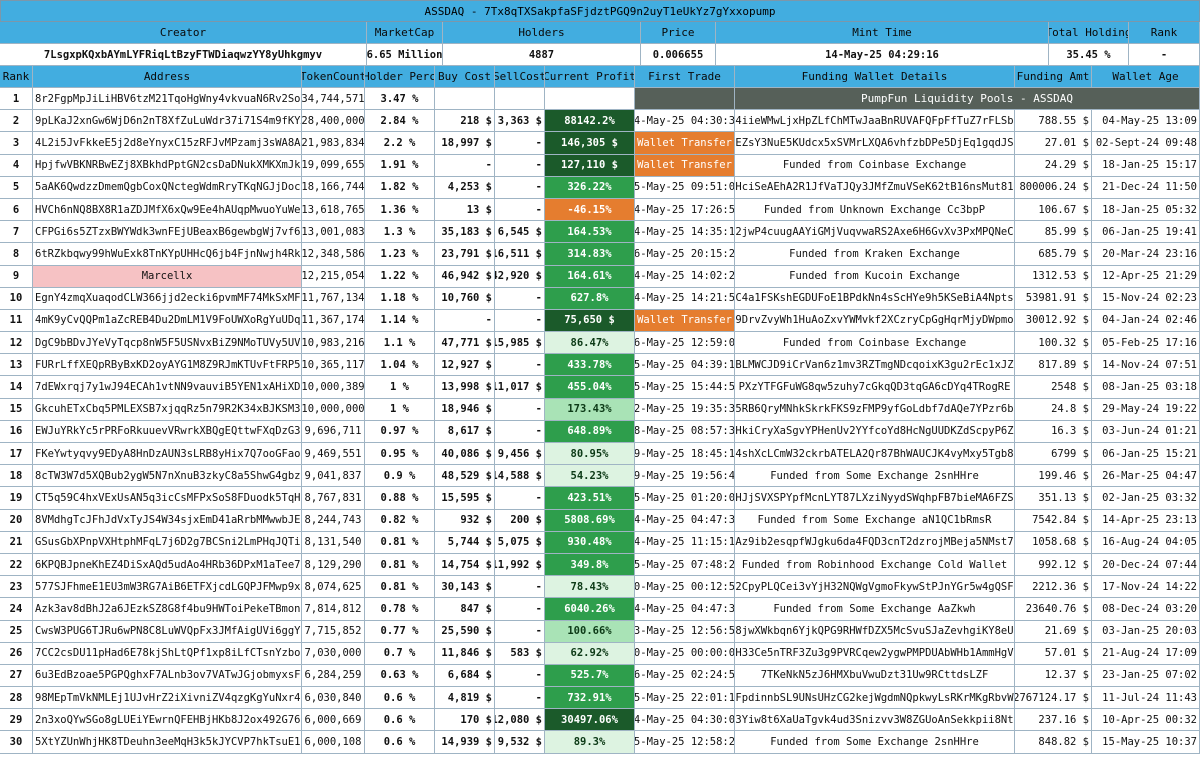 The image size is (1200, 761). I want to click on rank-cell: 30, so click(16, 742).